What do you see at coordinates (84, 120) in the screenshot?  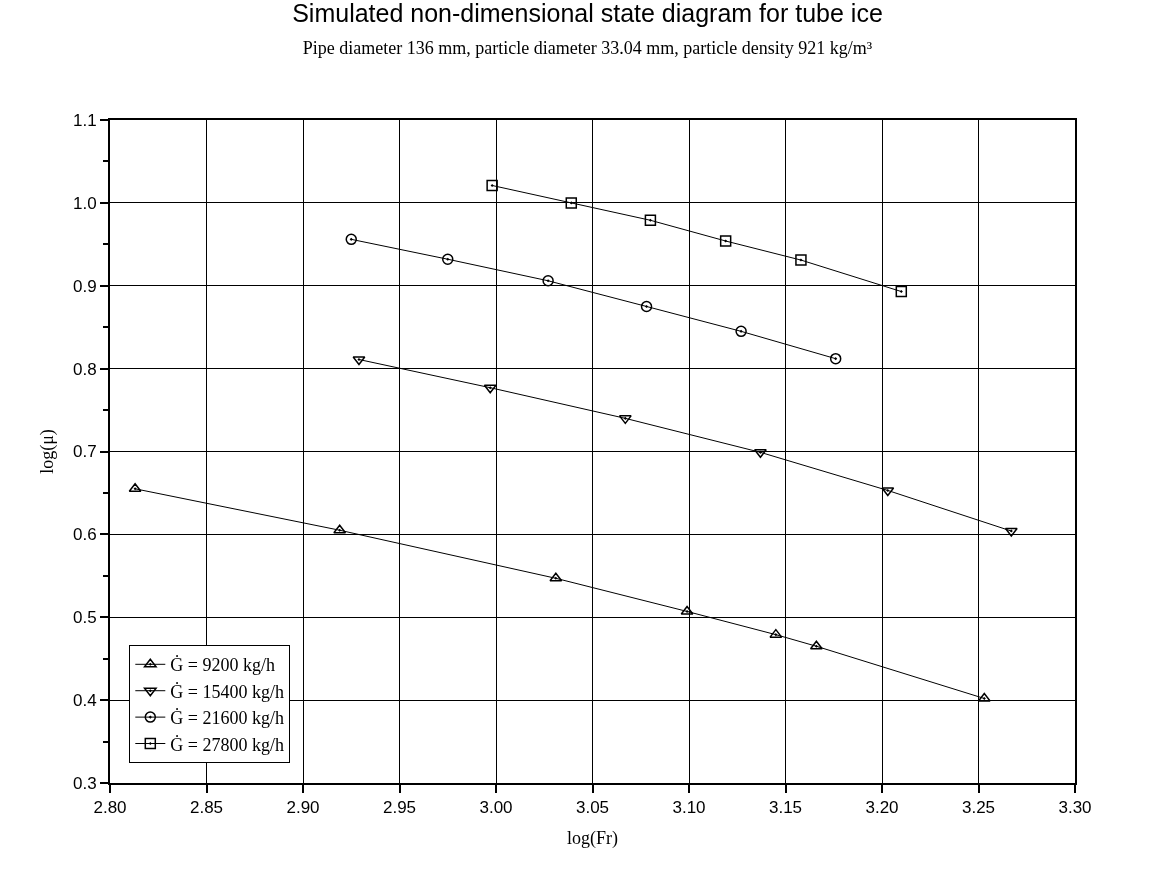 I see `y-tick-label: 1.1` at bounding box center [84, 120].